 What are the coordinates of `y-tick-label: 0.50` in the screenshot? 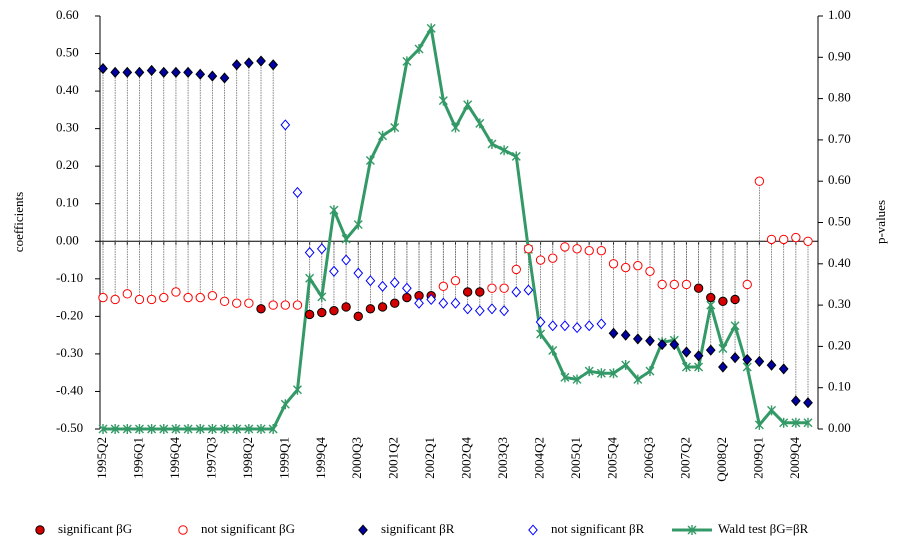 It's located at (67, 52).